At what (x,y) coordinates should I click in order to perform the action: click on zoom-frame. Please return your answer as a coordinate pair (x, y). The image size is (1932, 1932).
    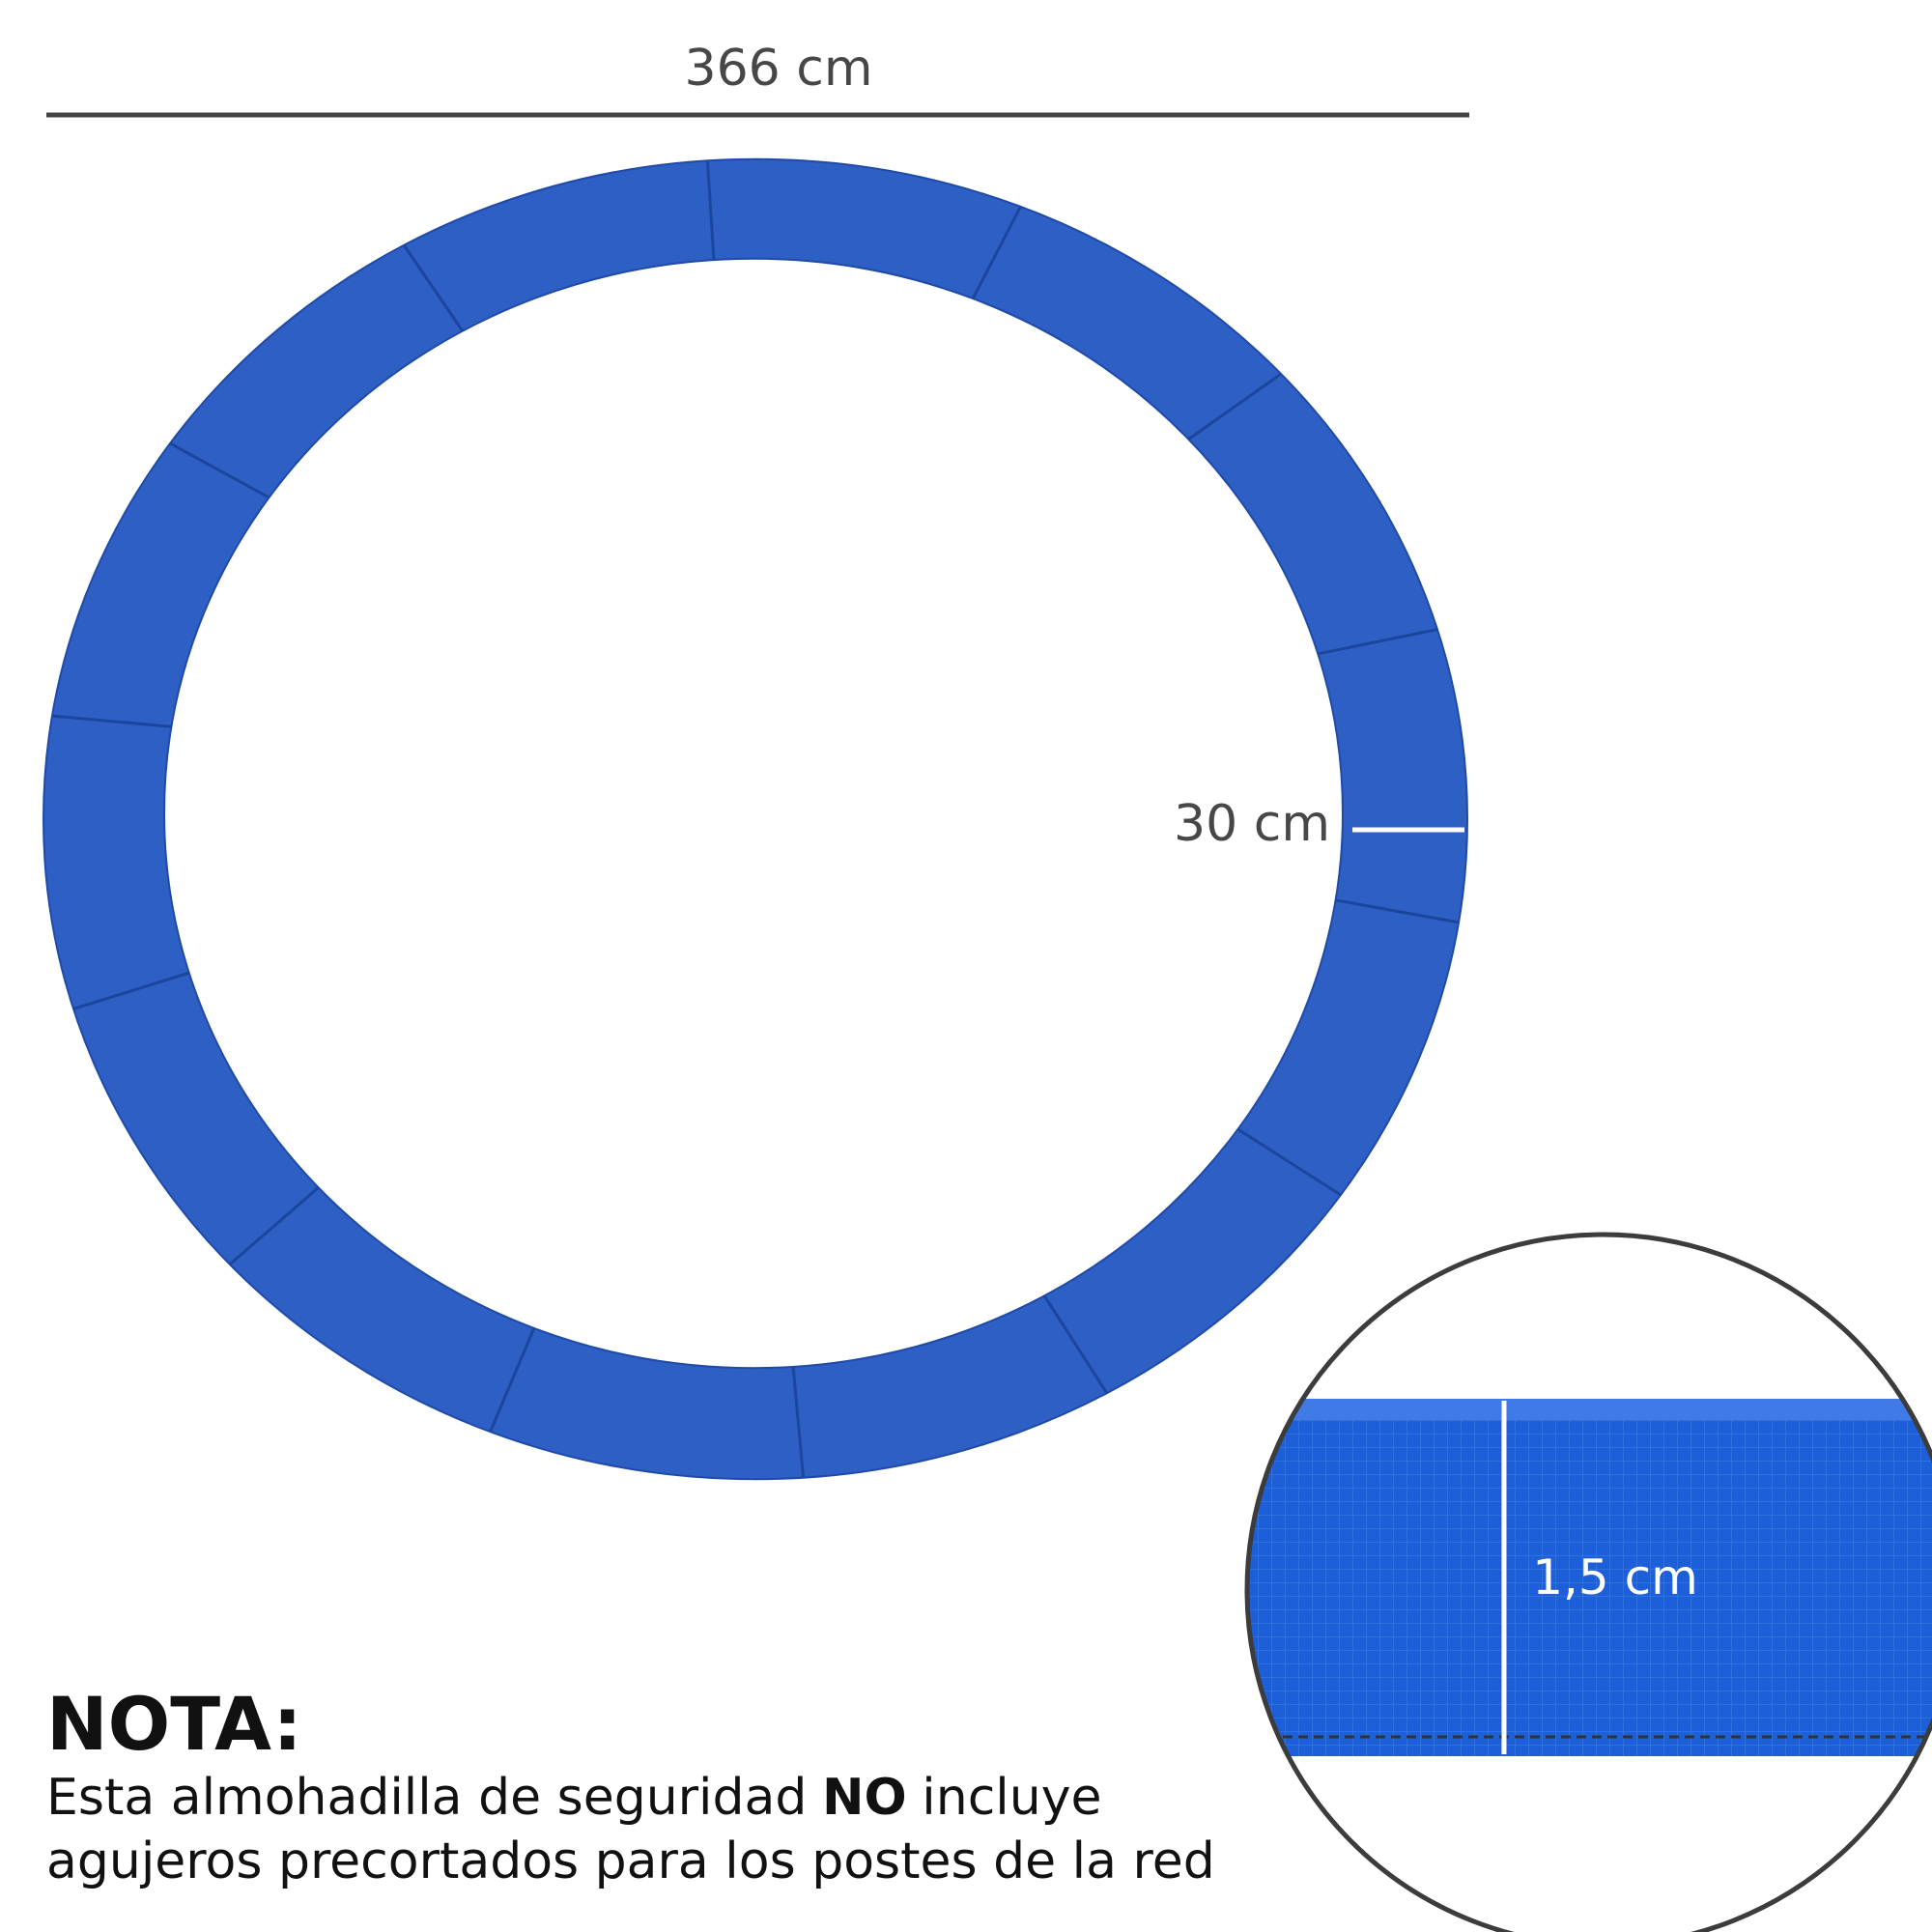
    Looking at the image, I should click on (1588, 1582).